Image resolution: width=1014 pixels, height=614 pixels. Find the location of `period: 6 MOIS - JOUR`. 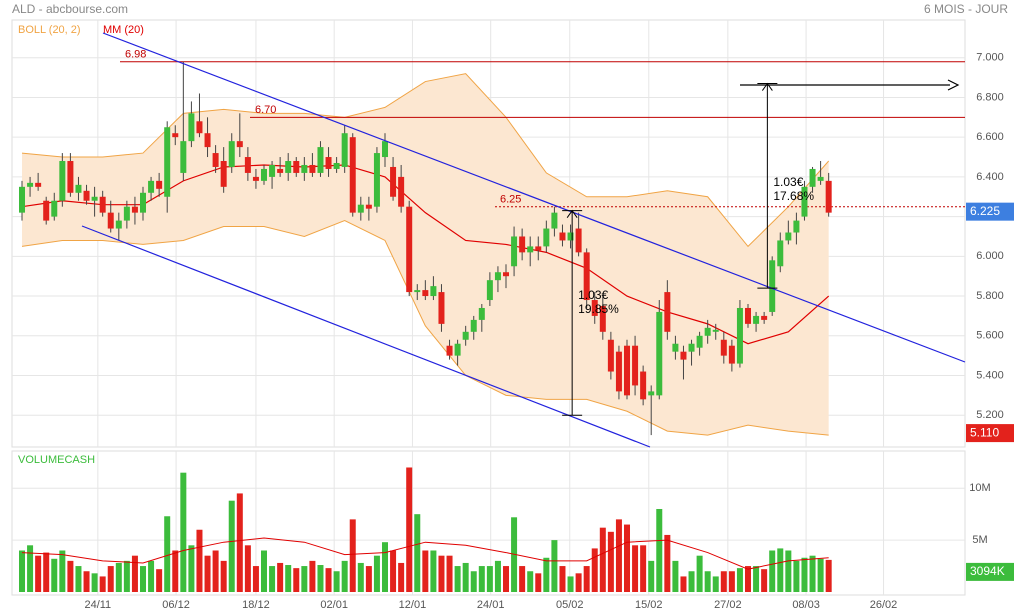

period: 6 MOIS - JOUR is located at coordinates (966, 9).